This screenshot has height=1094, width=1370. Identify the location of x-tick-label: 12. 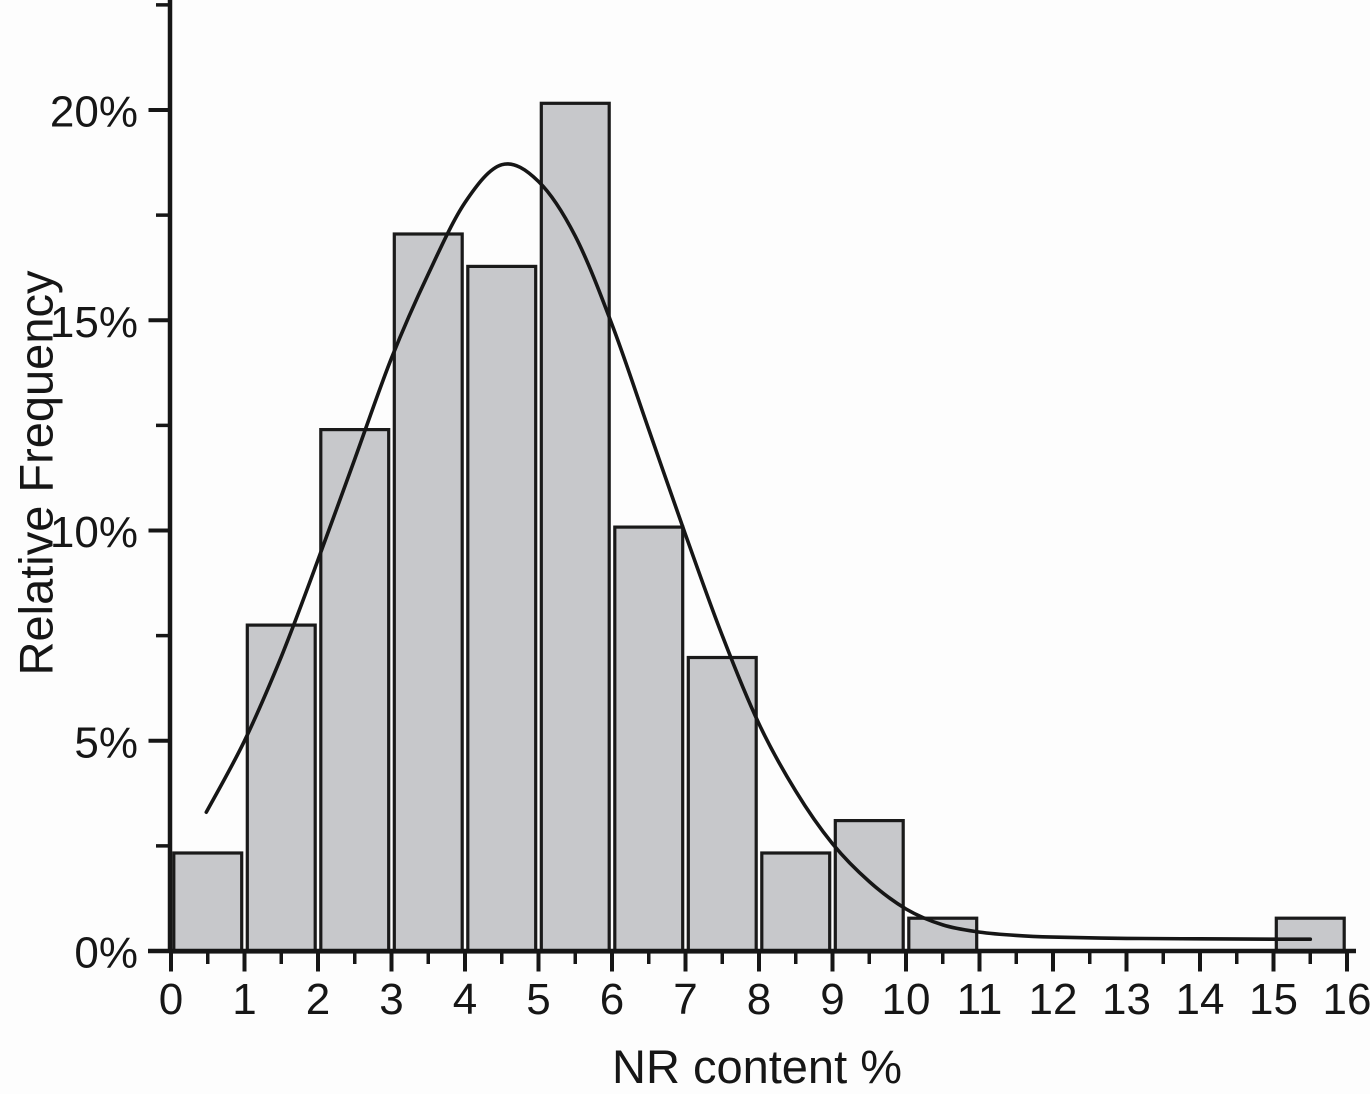
(1053, 999).